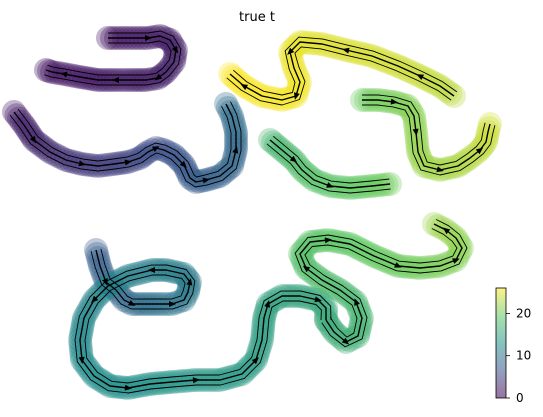 This screenshot has width=543, height=417. I want to click on colorbar-frame, so click(501, 343).